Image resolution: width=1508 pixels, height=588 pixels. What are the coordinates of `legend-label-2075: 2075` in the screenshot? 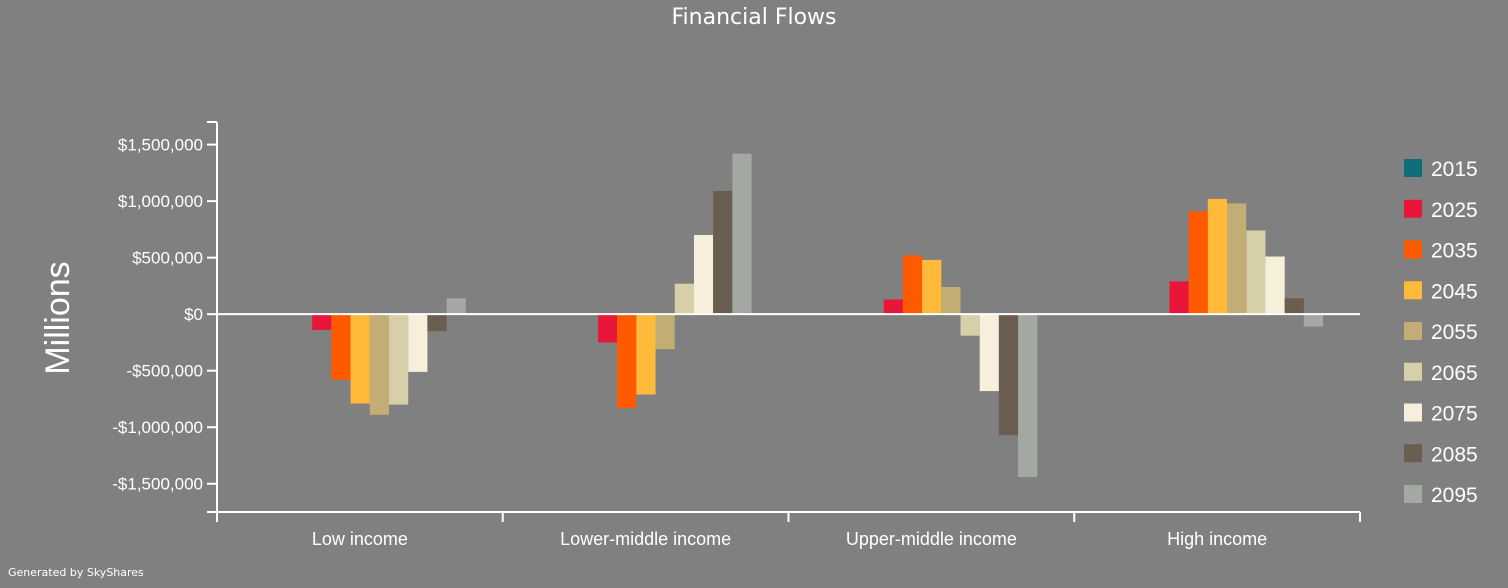 It's located at (1454, 414).